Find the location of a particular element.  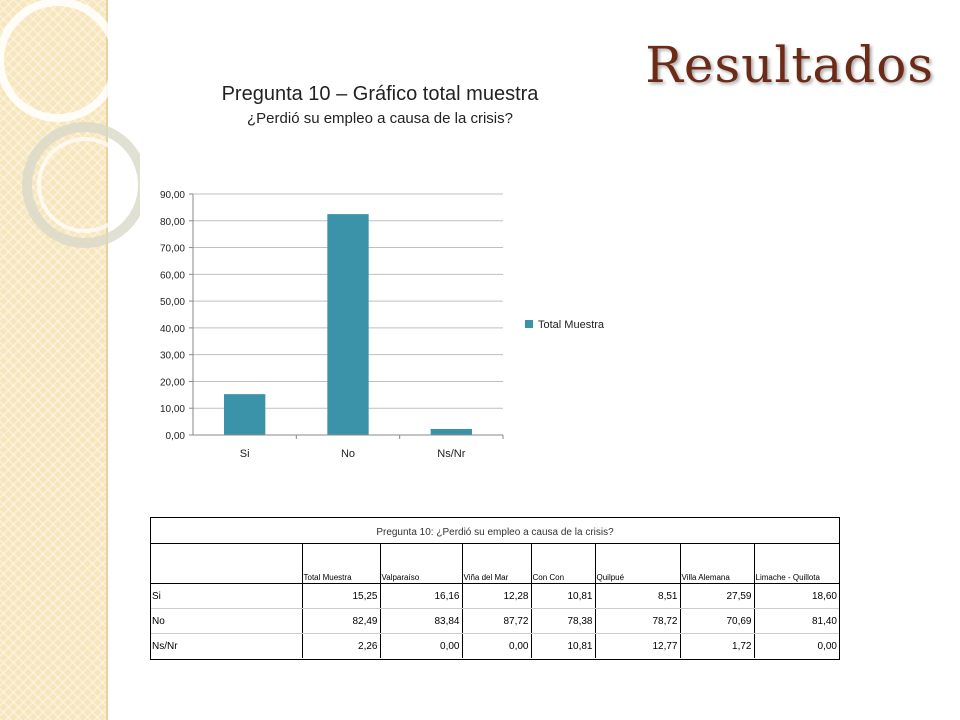

table-cell: 78,72 is located at coordinates (638, 621).